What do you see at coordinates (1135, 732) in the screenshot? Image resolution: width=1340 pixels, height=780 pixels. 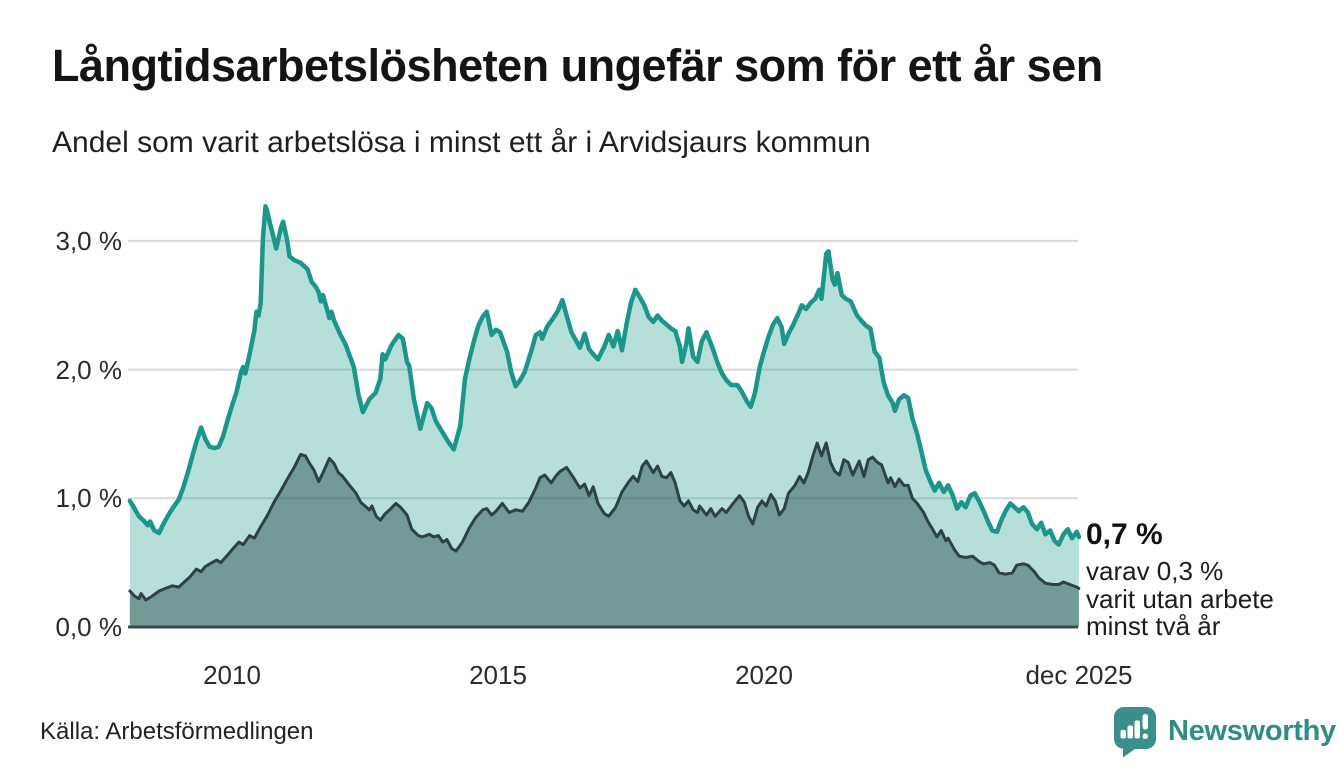 I see `newsworthy-bubble-chart-icon` at bounding box center [1135, 732].